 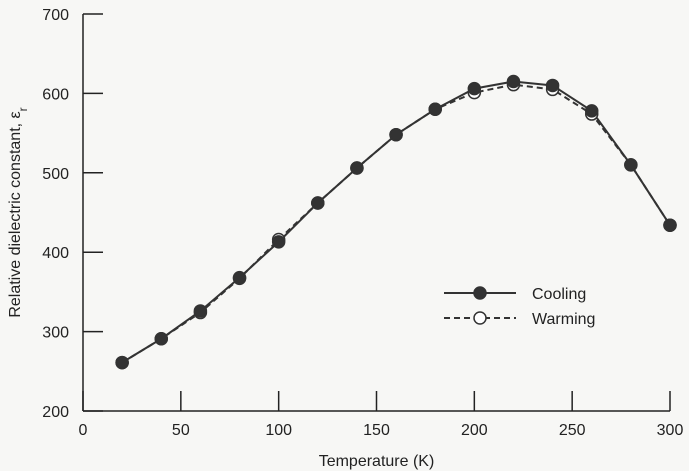 I want to click on y-tick-label: 600, so click(x=55, y=94).